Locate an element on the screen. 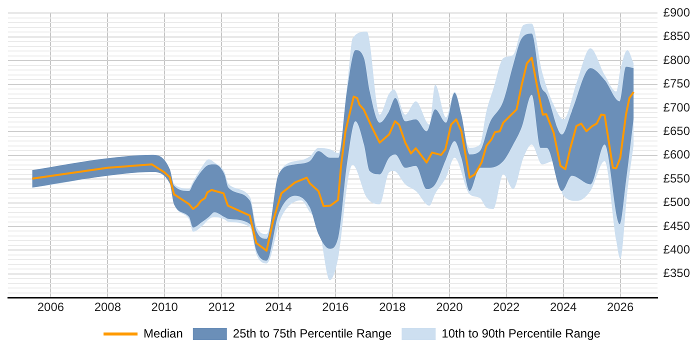 This screenshot has width=700, height=350. y-tick-label: £550 is located at coordinates (676, 178).